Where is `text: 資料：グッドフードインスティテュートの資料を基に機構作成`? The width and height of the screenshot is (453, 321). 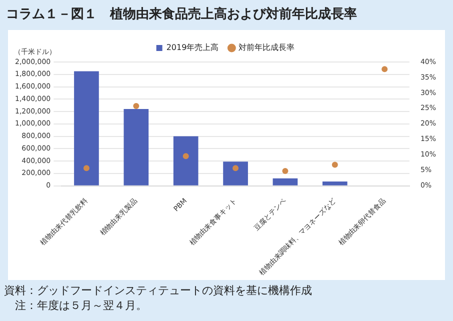
text: 資料：グッドフードインスティテュートの資料を基に機構作成 is located at coordinates (158, 290).